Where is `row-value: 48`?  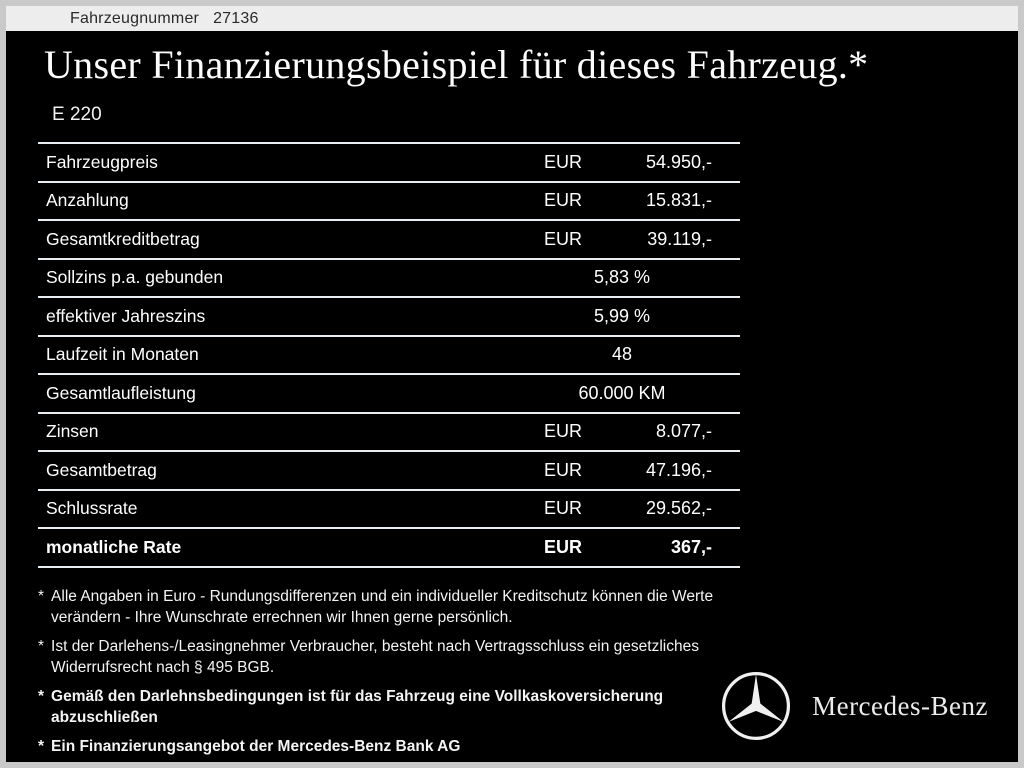 row-value: 48 is located at coordinates (642, 354).